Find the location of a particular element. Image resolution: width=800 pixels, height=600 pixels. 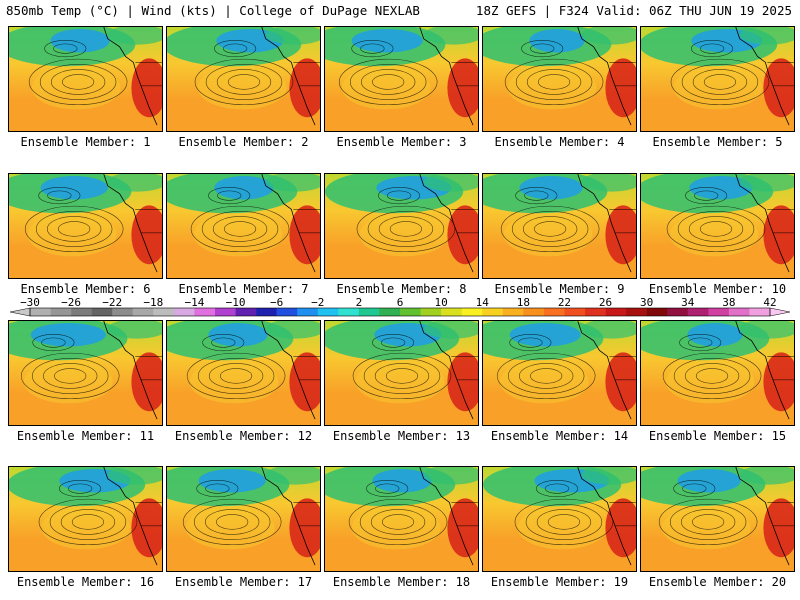

colorbar-left-arrow is located at coordinates (20, 312).